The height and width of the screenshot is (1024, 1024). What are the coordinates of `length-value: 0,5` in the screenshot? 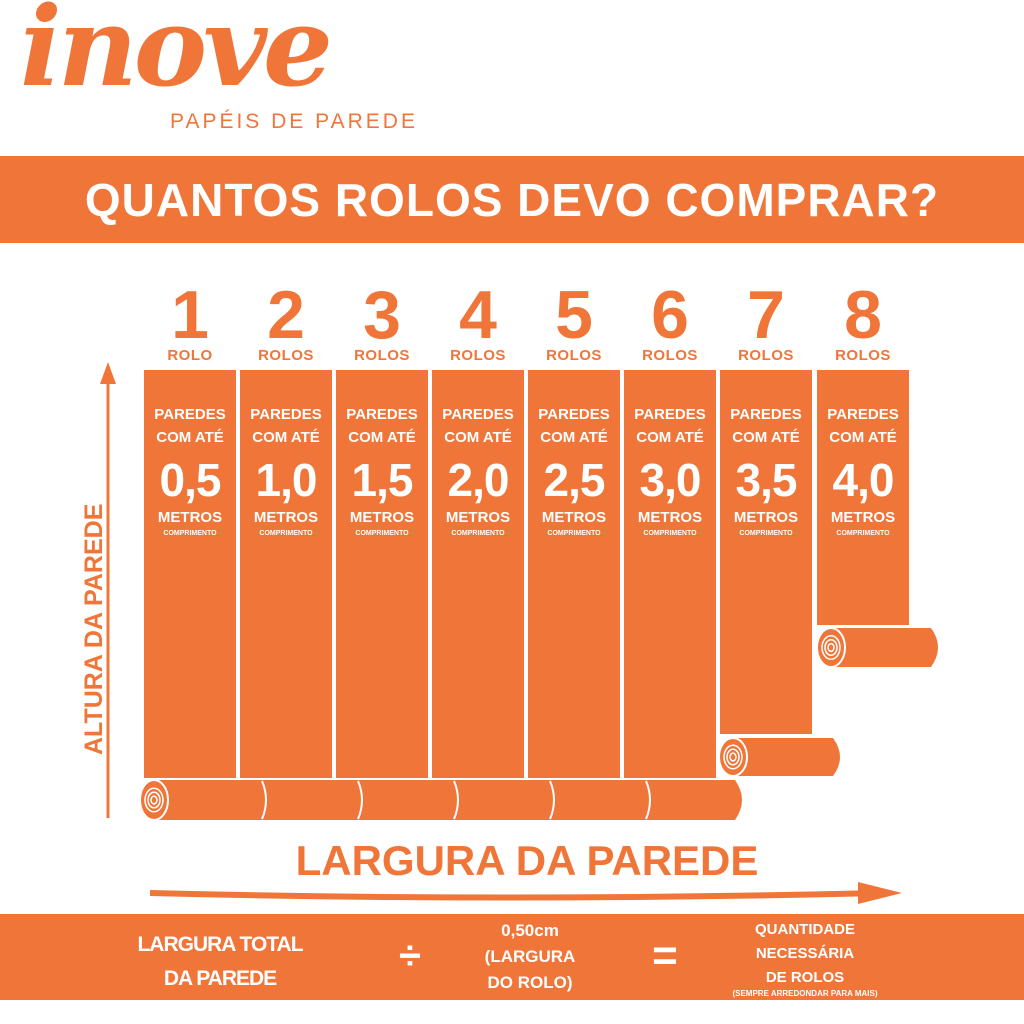 It's located at (190, 480).